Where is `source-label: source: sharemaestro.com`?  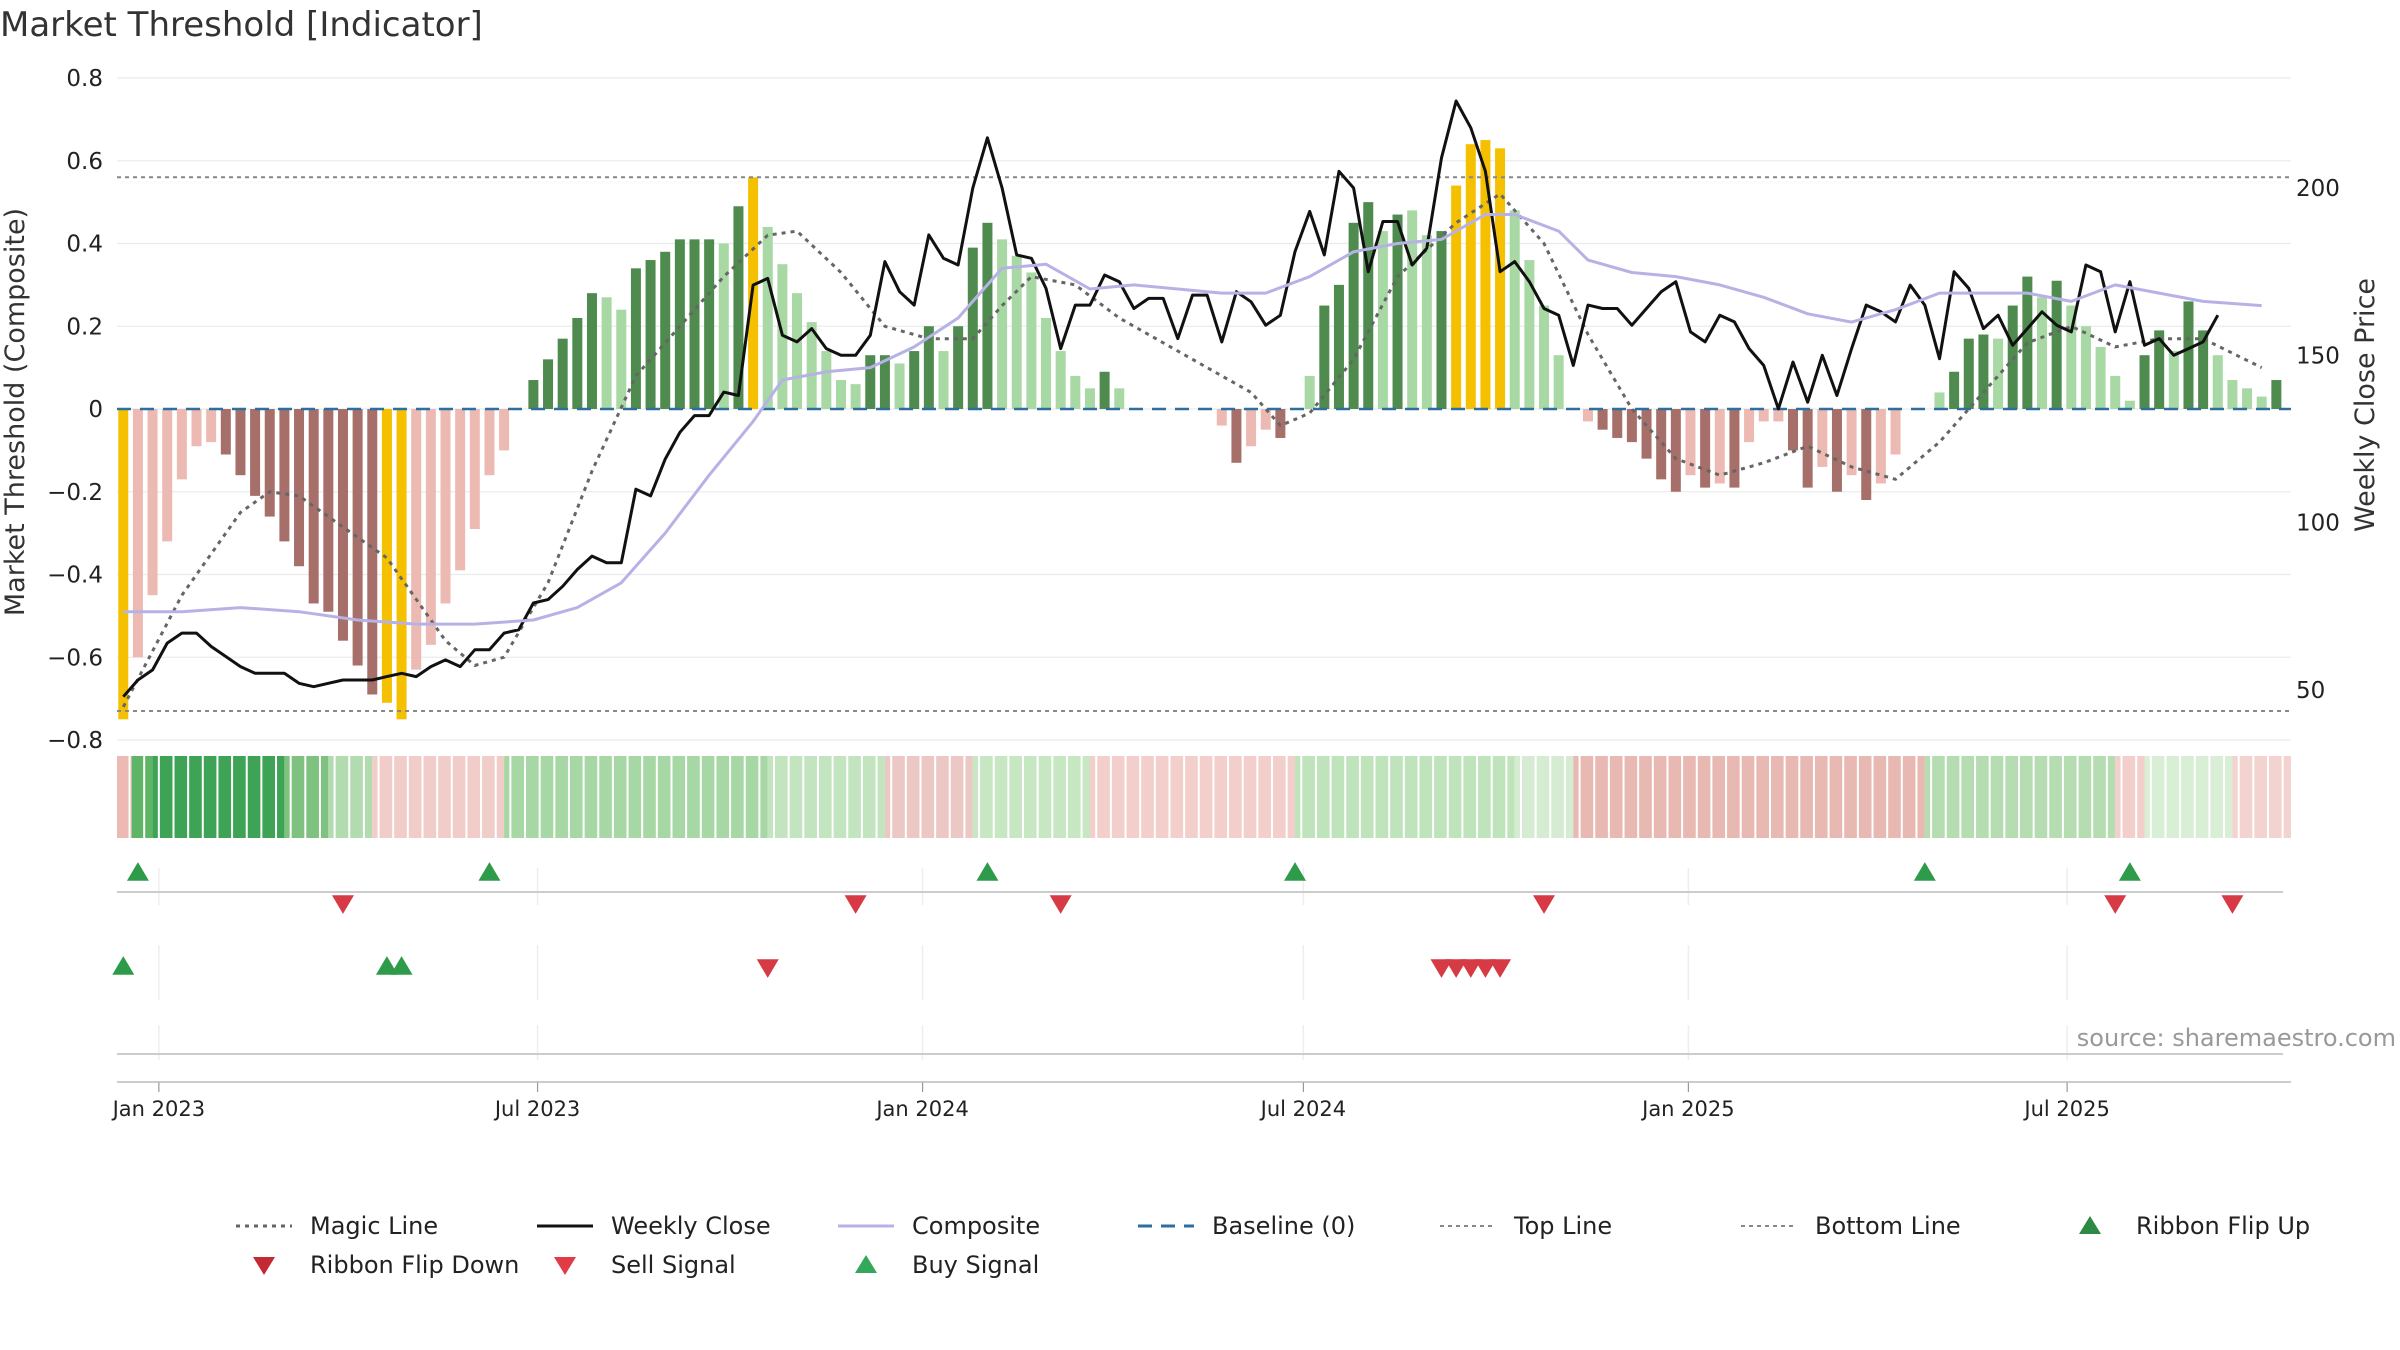 source-label: source: sharemaestro.com is located at coordinates (2236, 1038).